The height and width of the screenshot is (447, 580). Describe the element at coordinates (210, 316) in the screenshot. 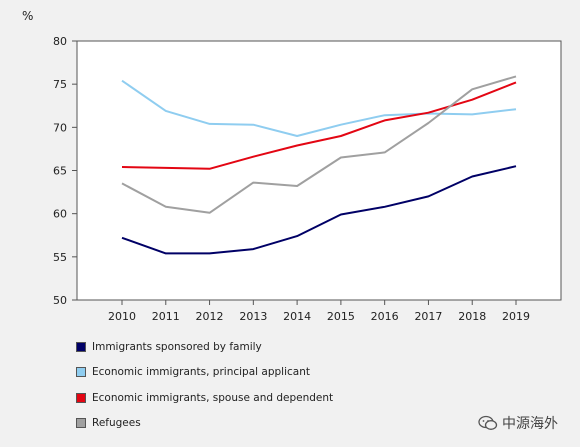

I see `x-tick-label: 2012` at that location.